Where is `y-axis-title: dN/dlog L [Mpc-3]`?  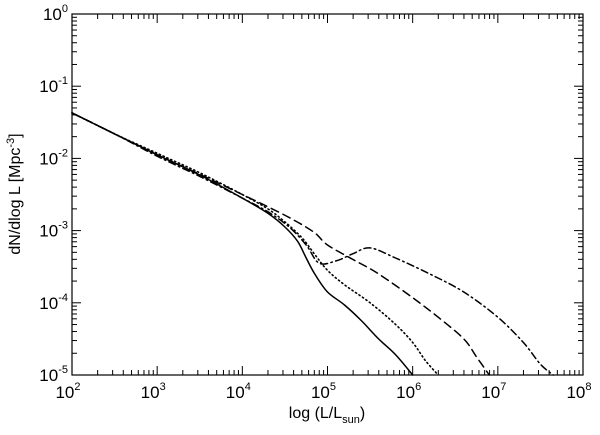 y-axis-title: dN/dlog L [Mpc-3] is located at coordinates (14, 193).